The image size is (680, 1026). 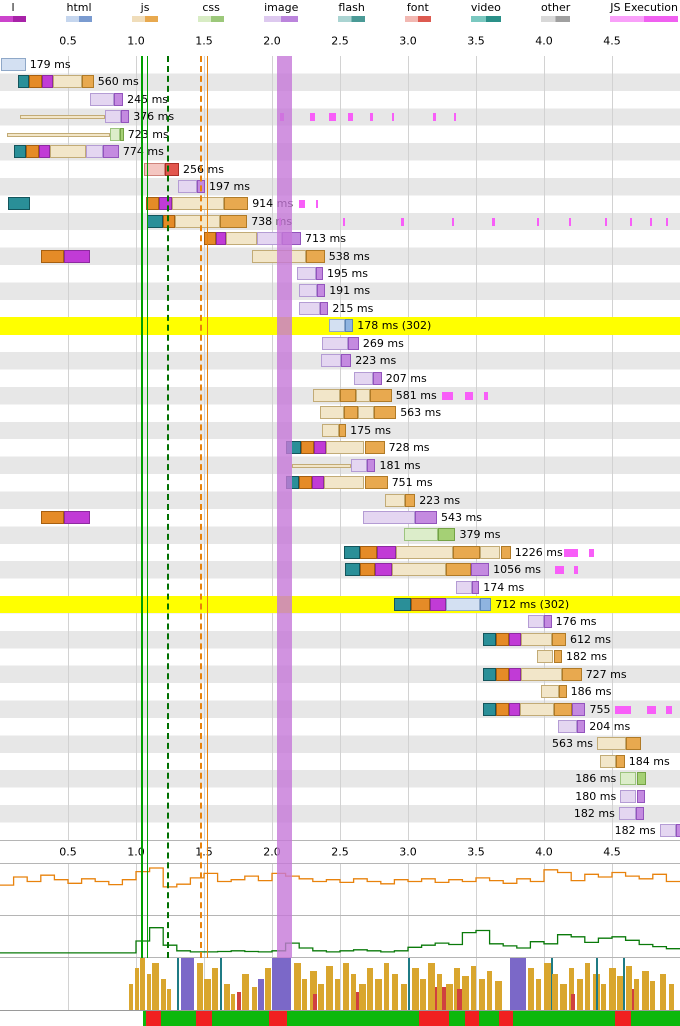 What do you see at coordinates (340, 621) in the screenshot?
I see `waterfall-row: 176 ms` at bounding box center [340, 621].